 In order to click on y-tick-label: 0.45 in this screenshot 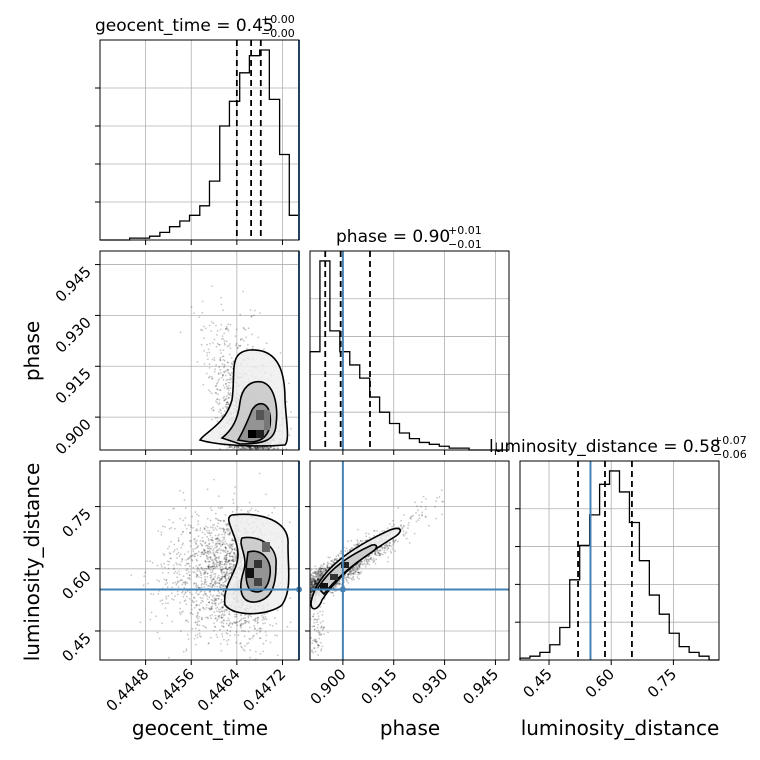, I will do `click(76, 647)`.